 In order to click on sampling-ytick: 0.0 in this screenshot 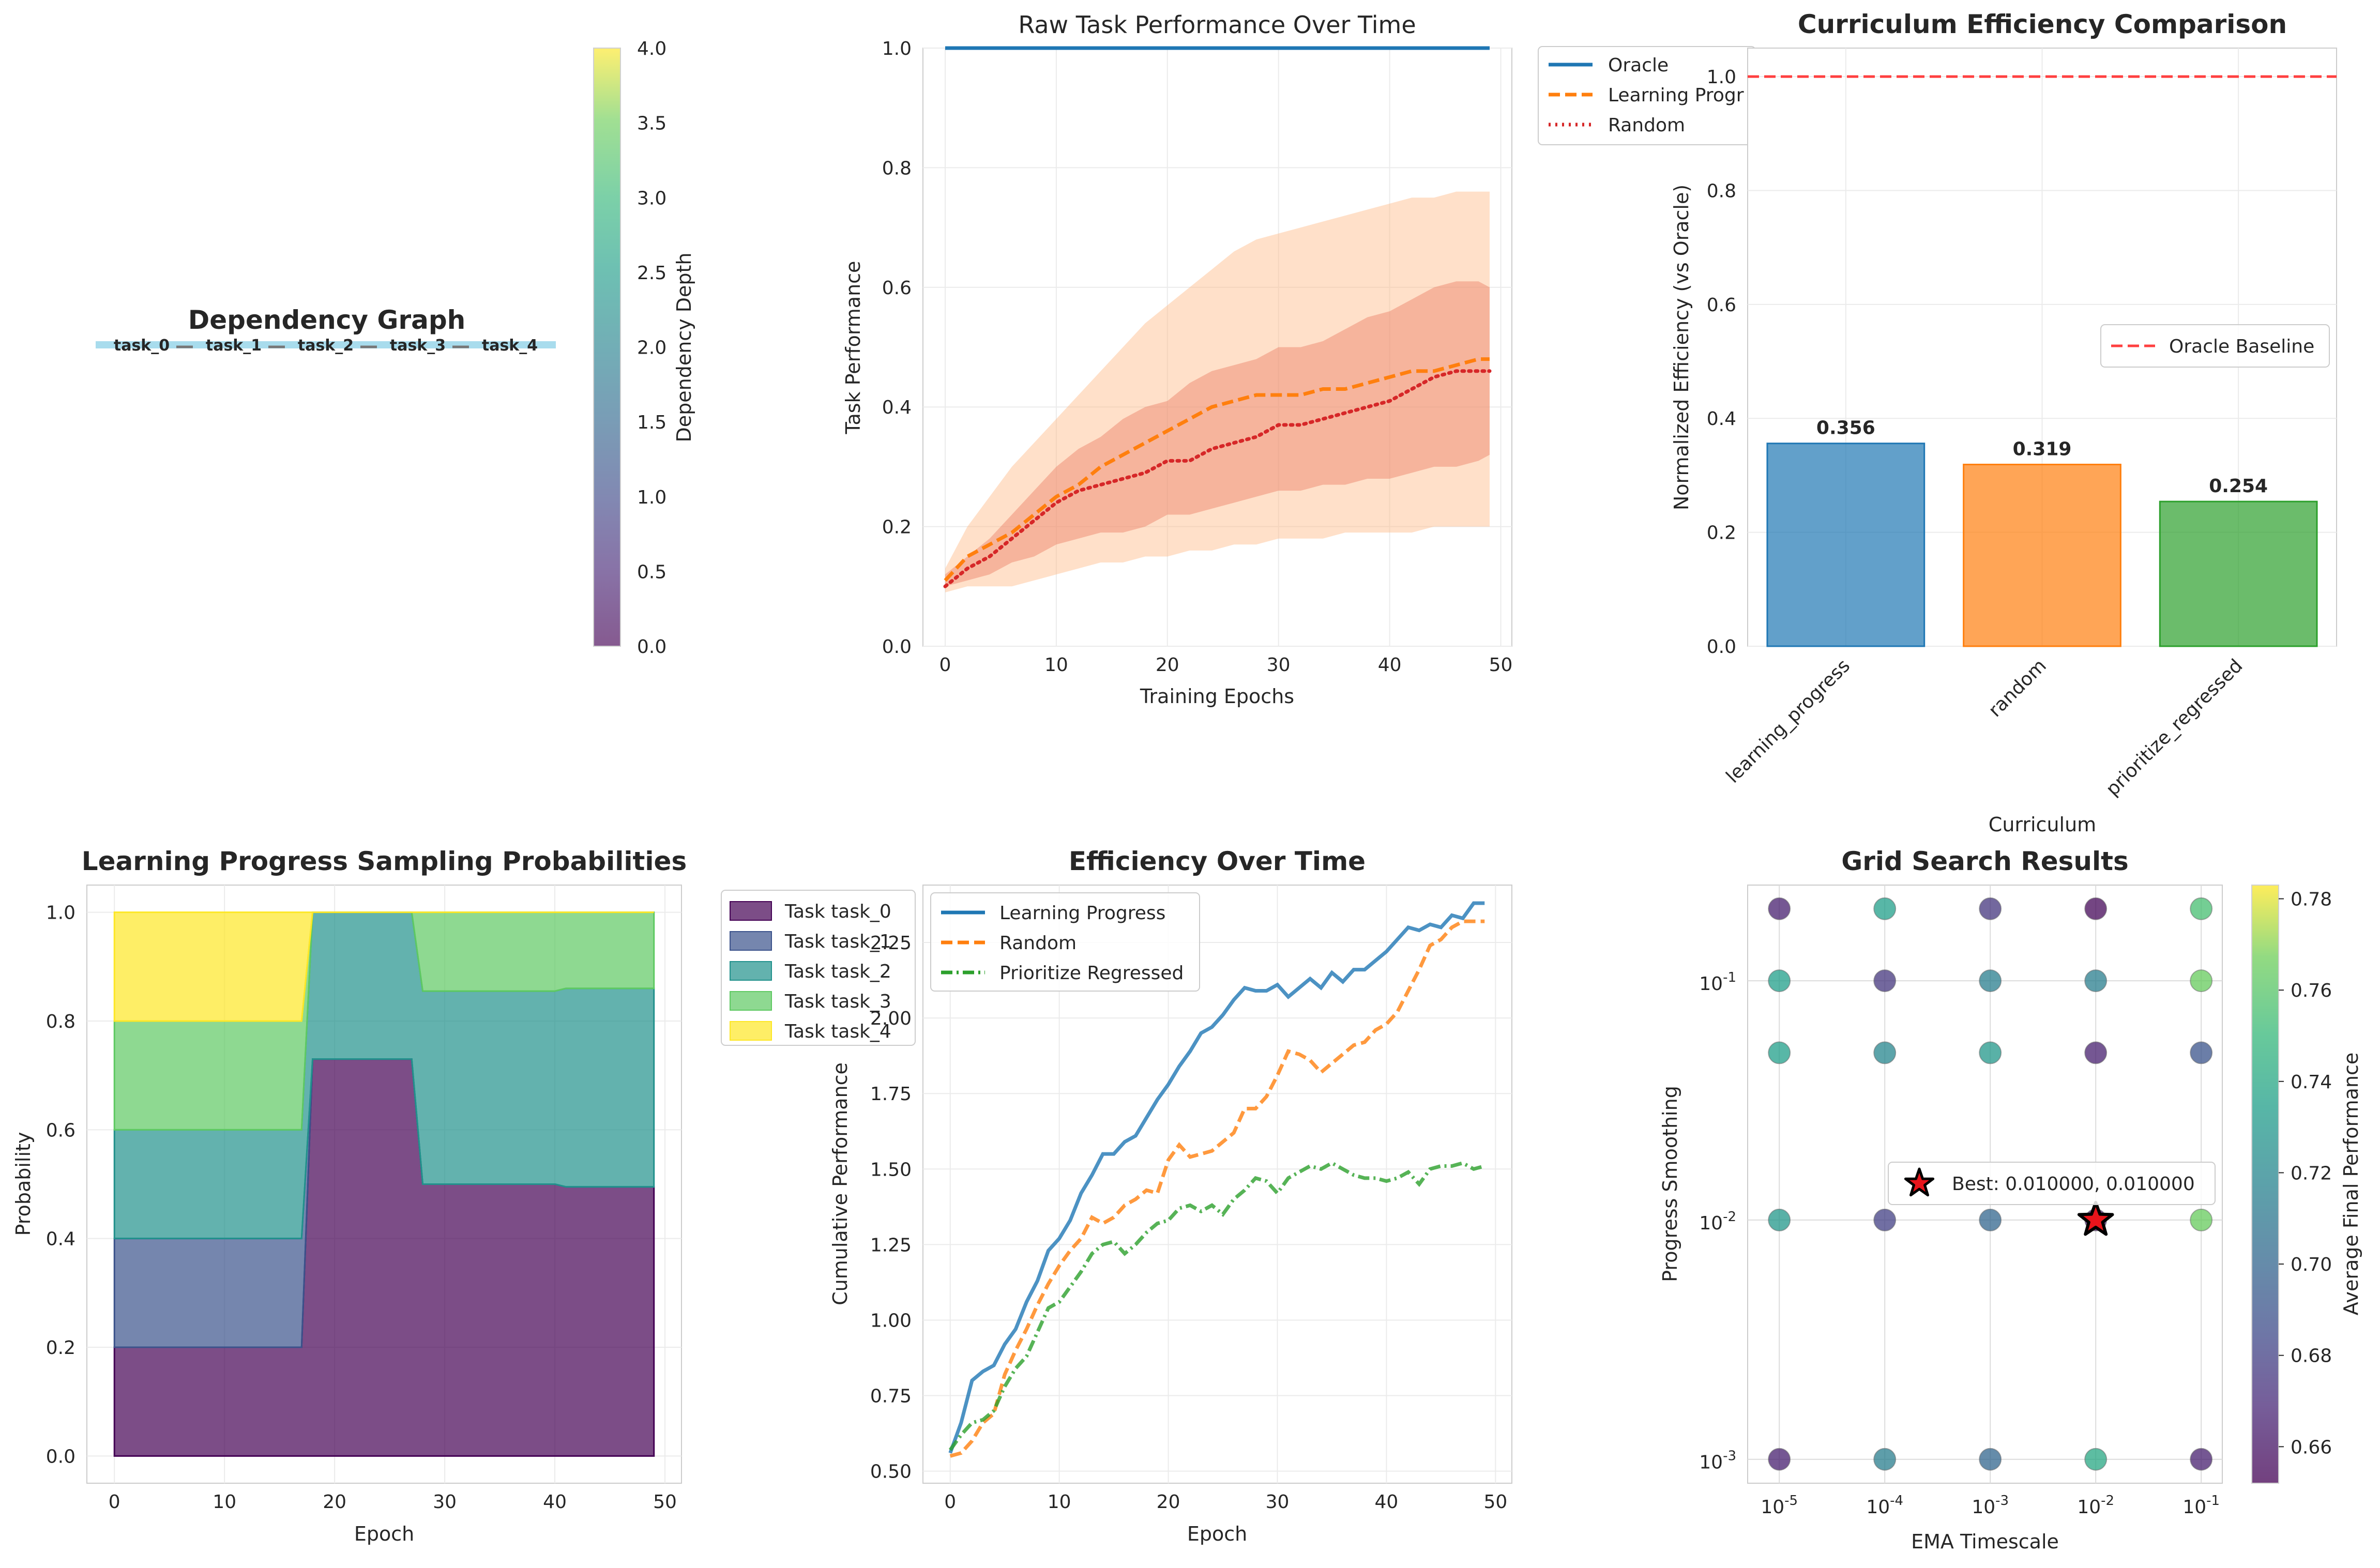, I will do `click(61, 1457)`.